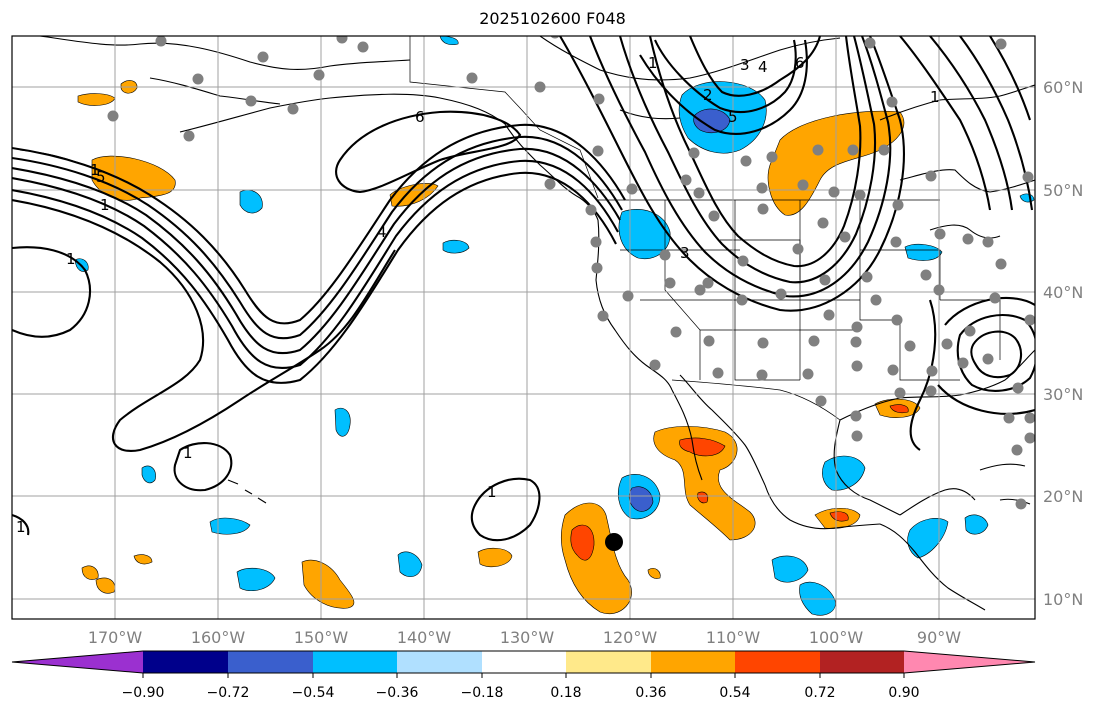 This screenshot has height=712, width=1105. I want to click on colorbar-tick: −0.90, so click(143, 693).